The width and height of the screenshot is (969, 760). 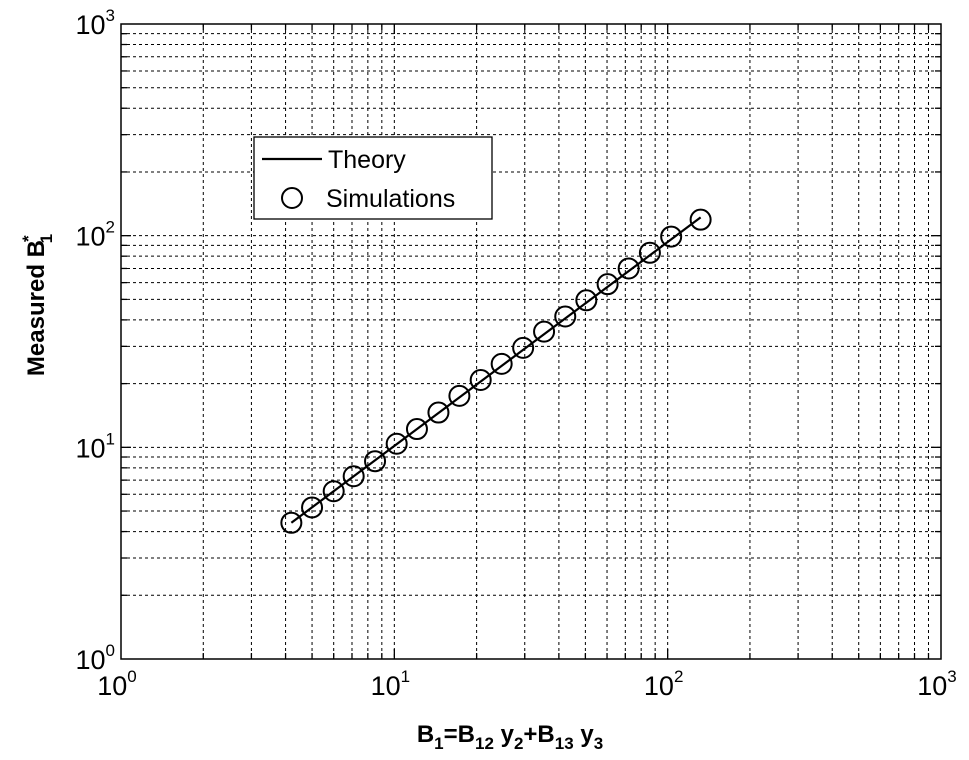 What do you see at coordinates (391, 684) in the screenshot?
I see `x-tick-label: 10¹` at bounding box center [391, 684].